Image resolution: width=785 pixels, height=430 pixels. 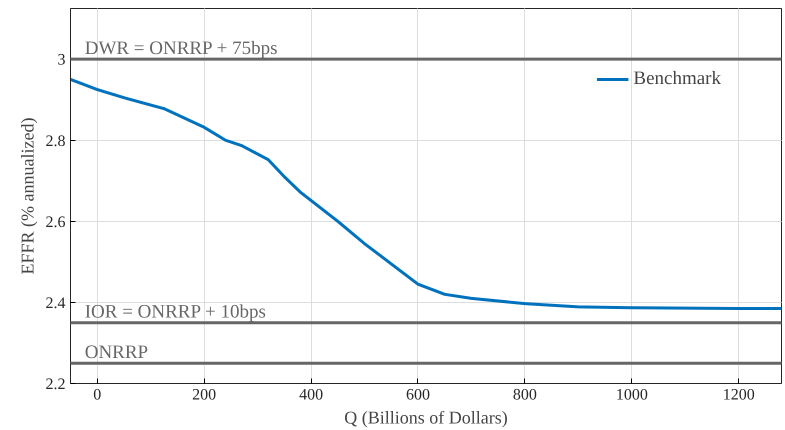 I want to click on x-tick-label: 600, so click(x=418, y=395).